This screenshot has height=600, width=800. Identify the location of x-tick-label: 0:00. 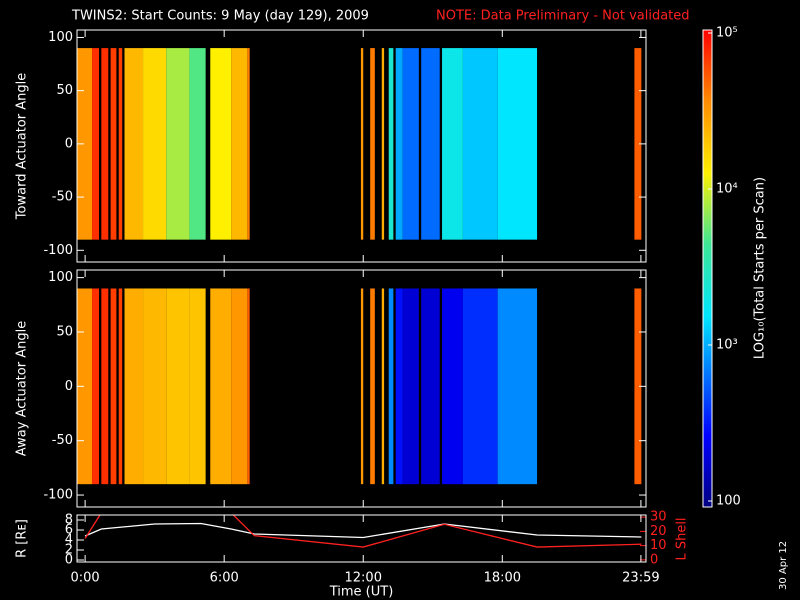
(85, 578).